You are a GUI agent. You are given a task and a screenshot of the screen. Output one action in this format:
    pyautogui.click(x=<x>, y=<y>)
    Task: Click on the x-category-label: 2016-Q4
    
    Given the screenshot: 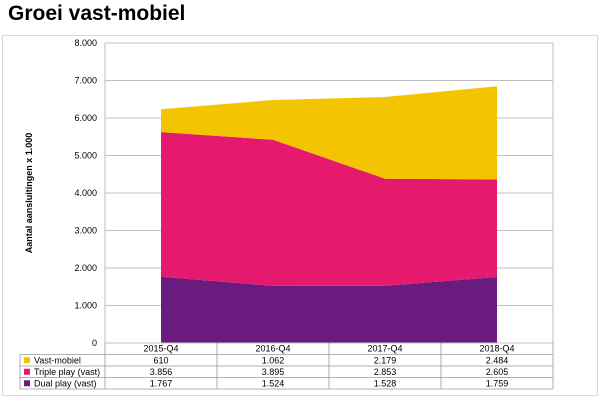 What is the action you would take?
    pyautogui.click(x=272, y=349)
    